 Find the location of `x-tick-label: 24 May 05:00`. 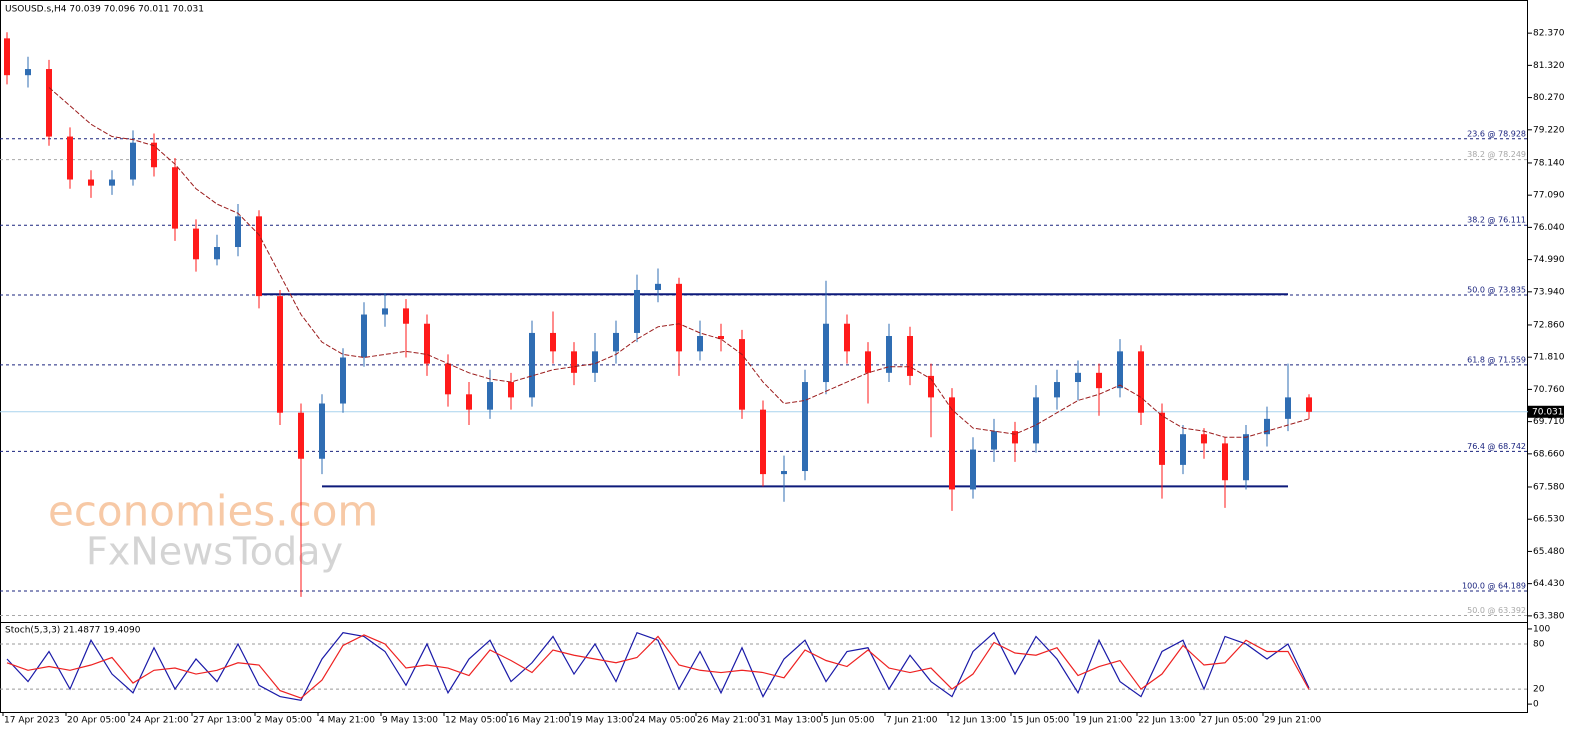

x-tick-label: 24 May 05:00 is located at coordinates (665, 721).